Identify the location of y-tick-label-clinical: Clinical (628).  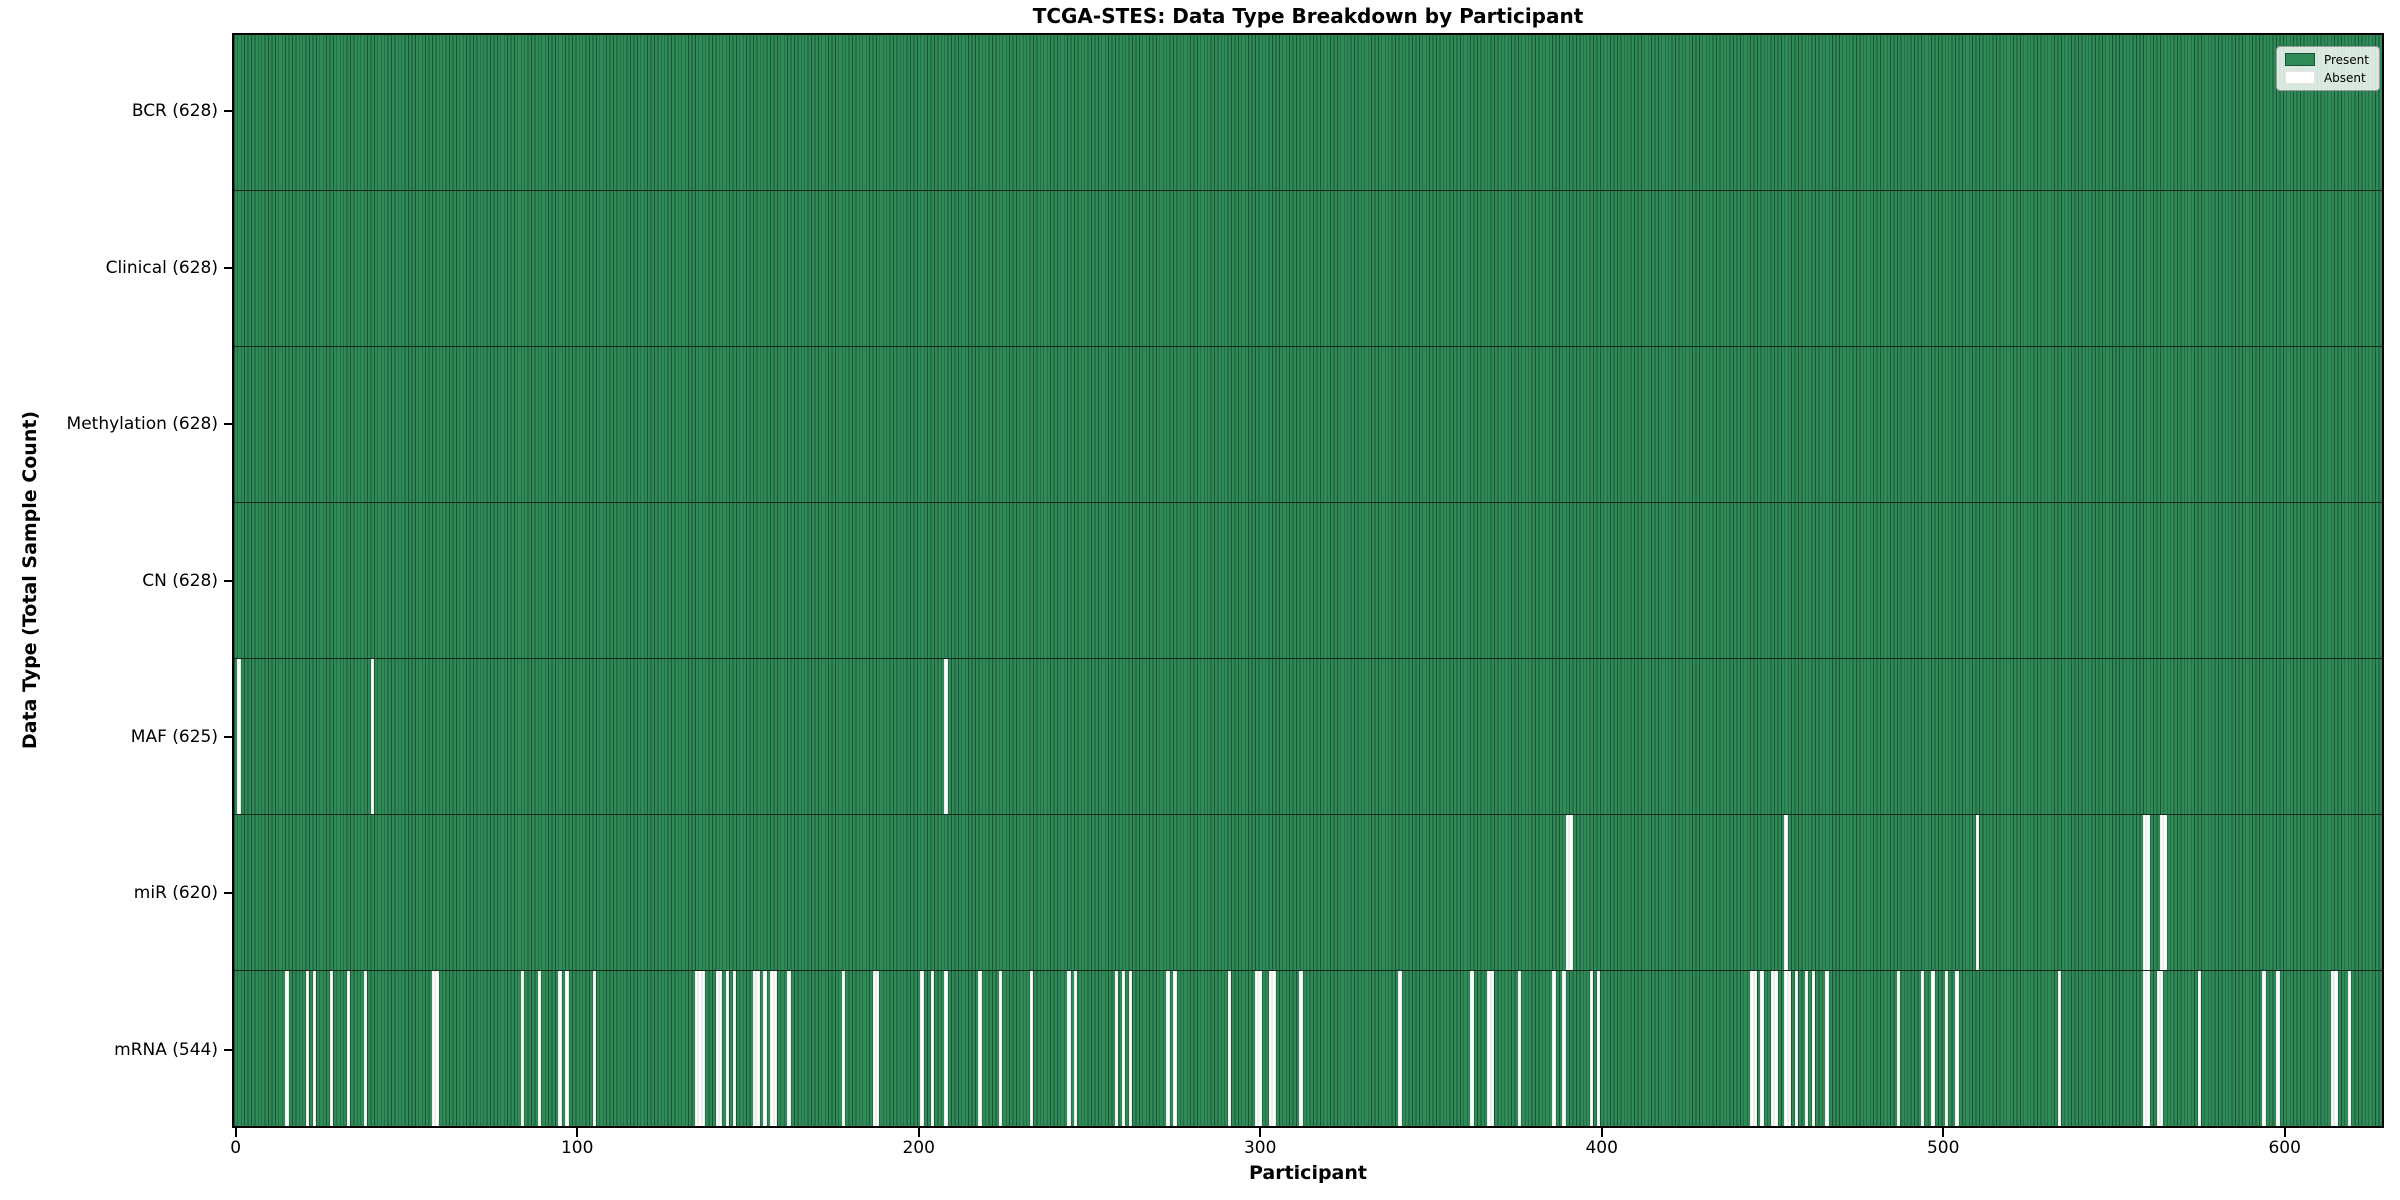
(161, 267).